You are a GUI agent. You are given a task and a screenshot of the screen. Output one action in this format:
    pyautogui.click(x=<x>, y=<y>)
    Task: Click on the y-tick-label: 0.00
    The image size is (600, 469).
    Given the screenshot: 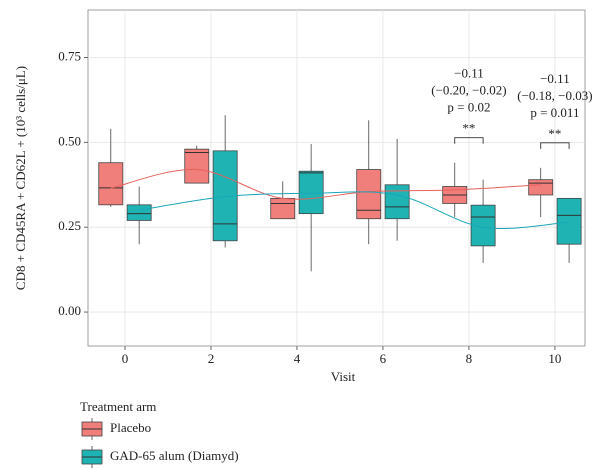 What is the action you would take?
    pyautogui.click(x=69, y=310)
    